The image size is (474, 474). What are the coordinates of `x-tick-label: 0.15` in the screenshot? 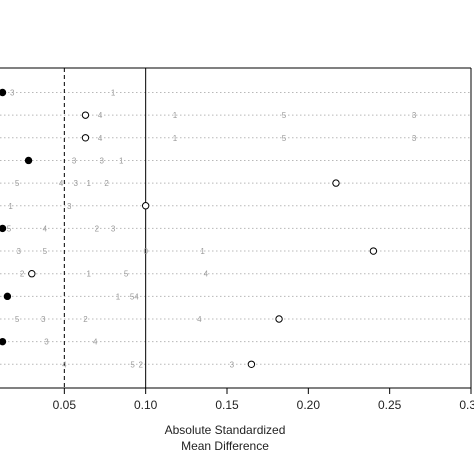 It's located at (227, 405).